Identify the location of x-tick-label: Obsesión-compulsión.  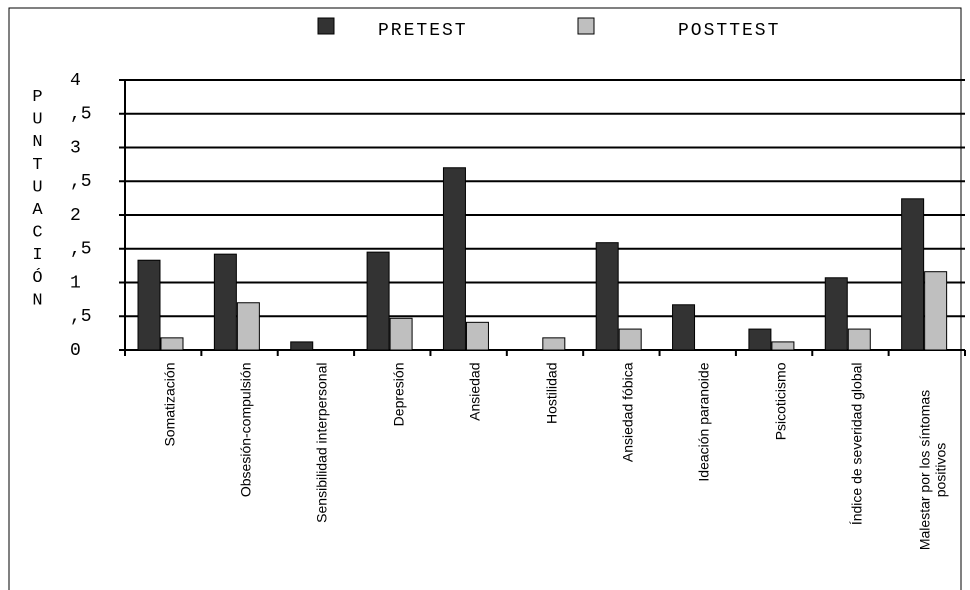
(245, 430).